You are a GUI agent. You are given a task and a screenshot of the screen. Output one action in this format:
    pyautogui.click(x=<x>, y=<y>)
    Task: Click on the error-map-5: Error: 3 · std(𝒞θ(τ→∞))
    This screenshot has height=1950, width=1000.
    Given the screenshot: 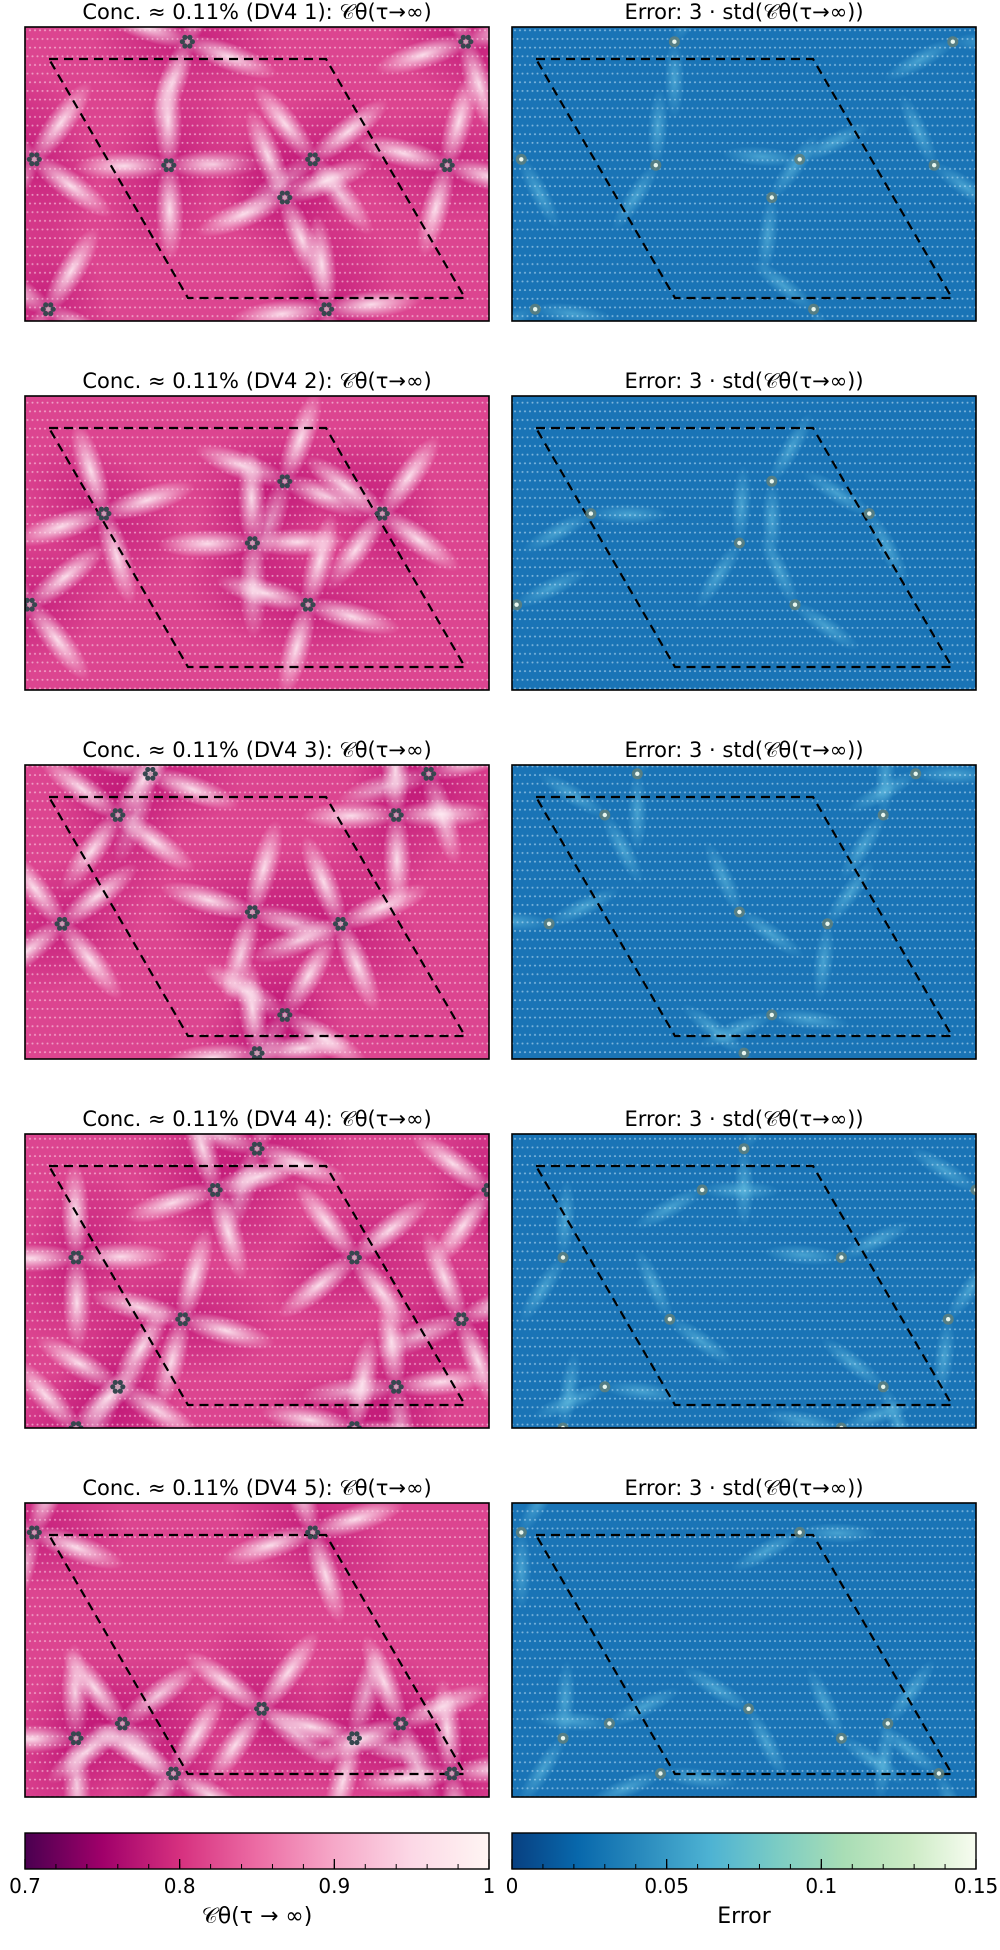 What is the action you would take?
    pyautogui.click(x=744, y=1637)
    